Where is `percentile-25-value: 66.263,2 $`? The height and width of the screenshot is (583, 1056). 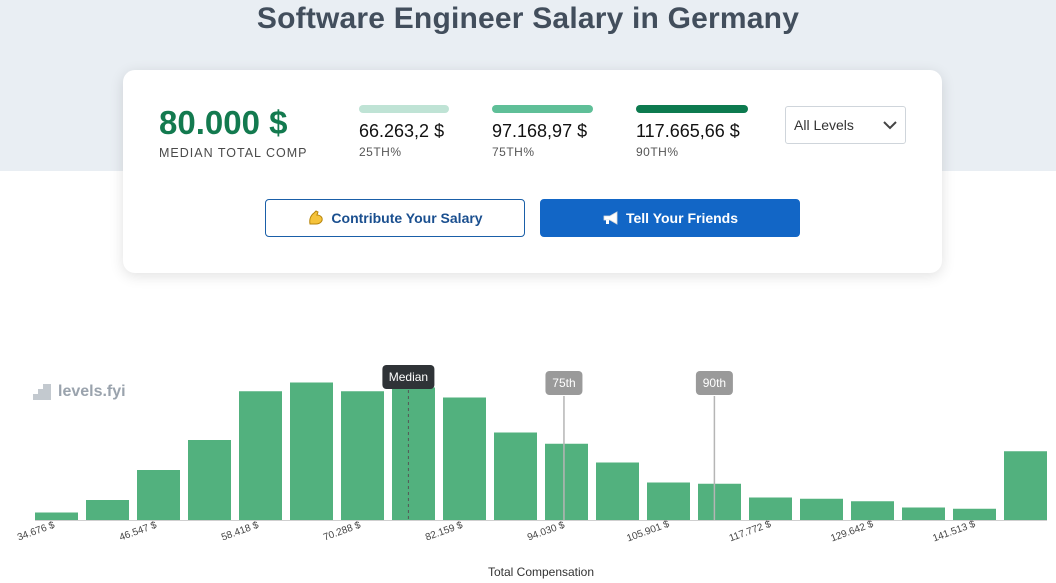
percentile-25-value: 66.263,2 $ is located at coordinates (402, 131).